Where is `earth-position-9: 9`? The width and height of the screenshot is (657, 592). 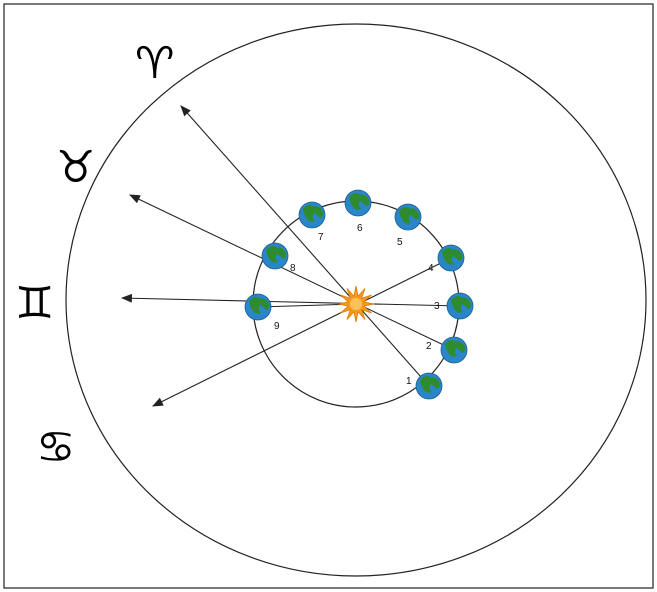
earth-position-9: 9 is located at coordinates (262, 312).